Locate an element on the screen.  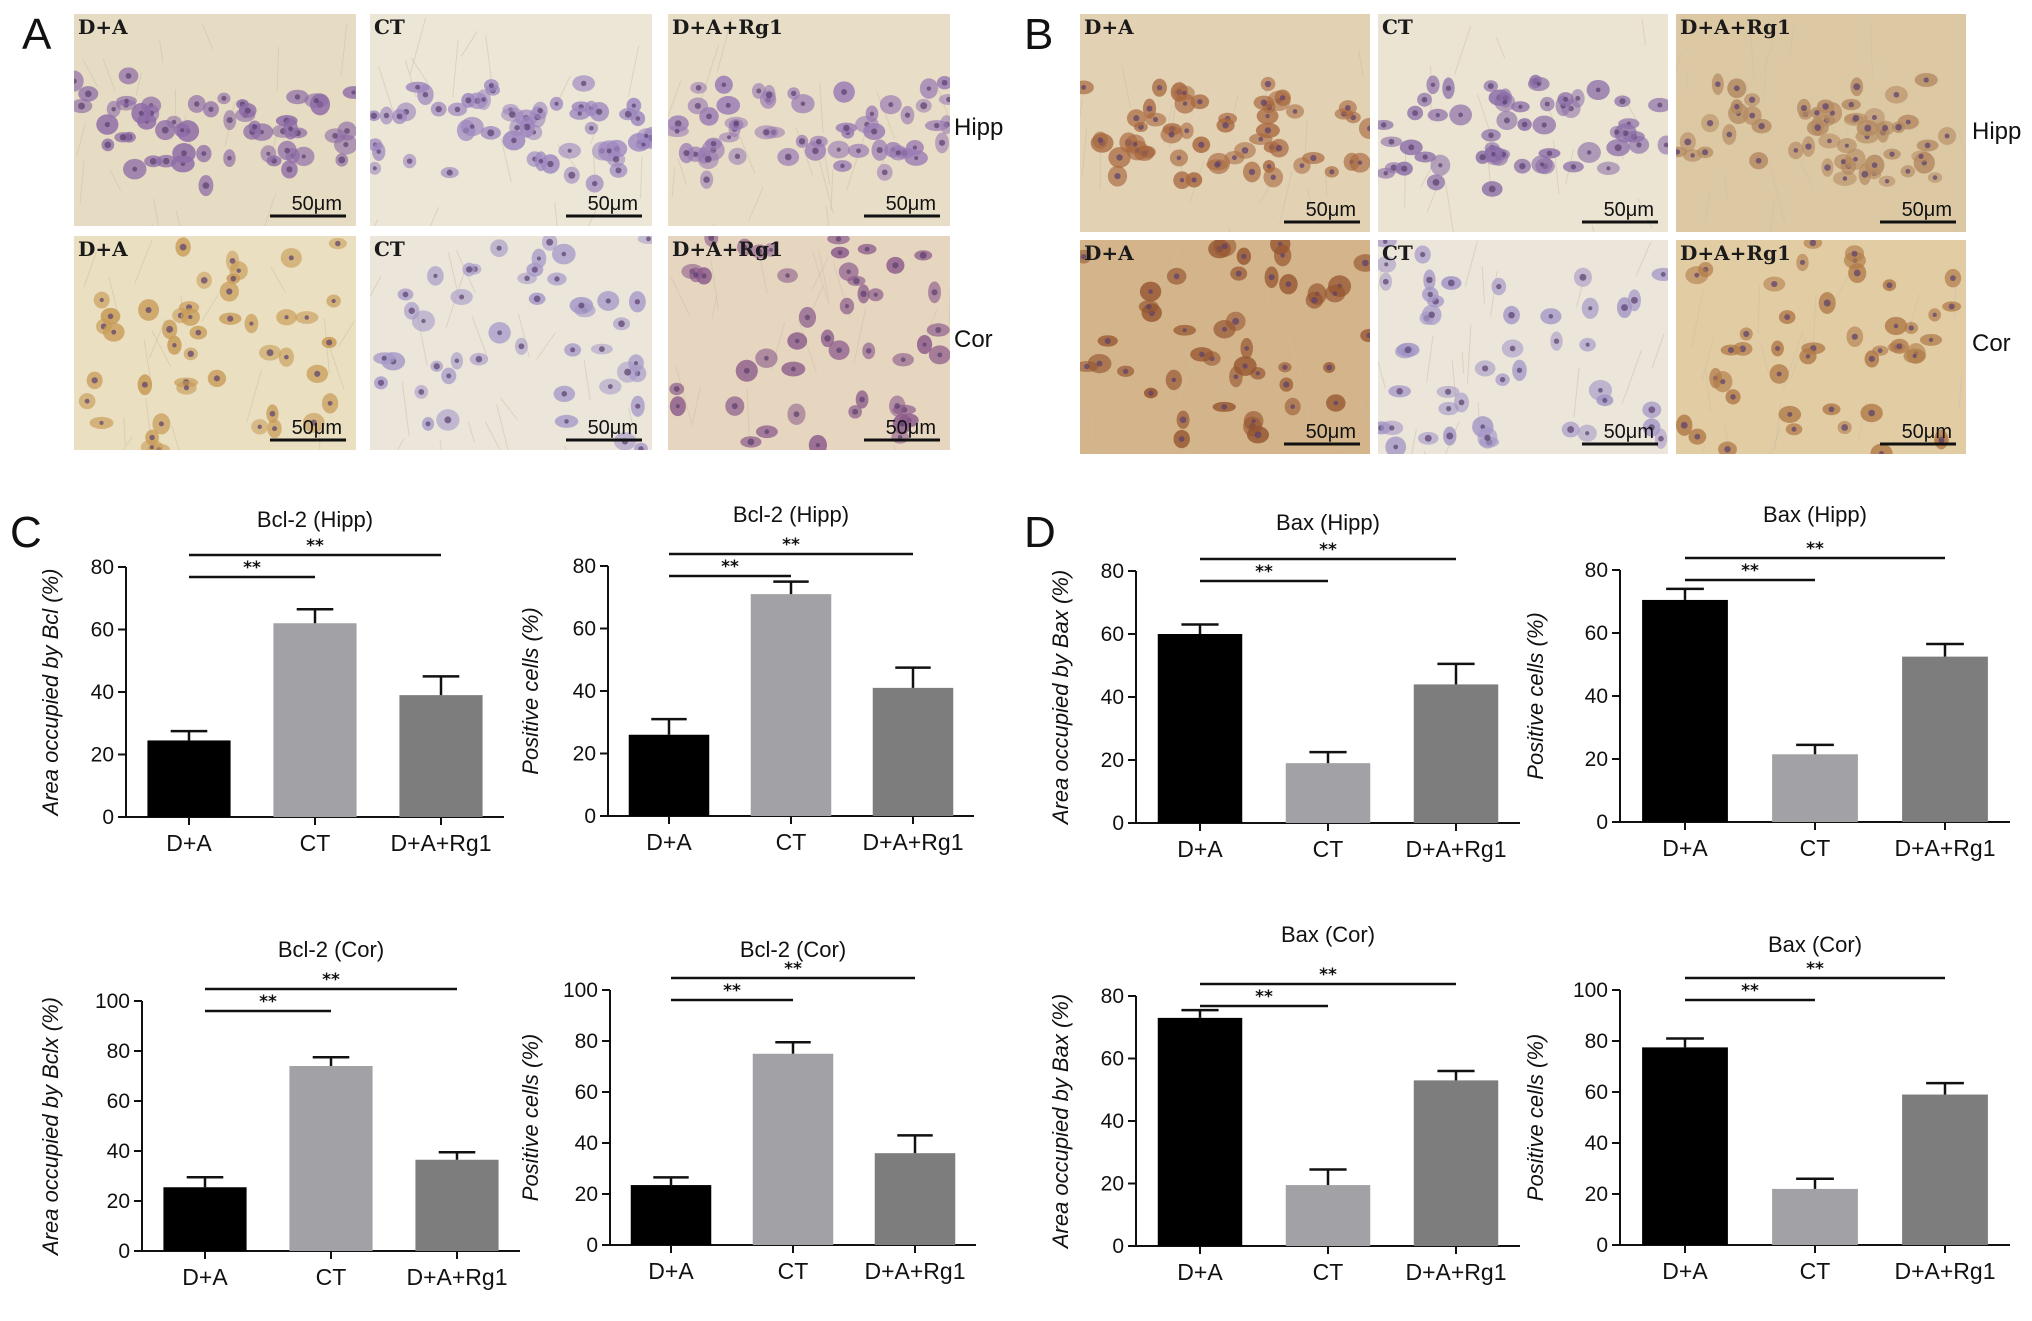
micrograph-a-cor-1: CT 50μm is located at coordinates (511, 343).